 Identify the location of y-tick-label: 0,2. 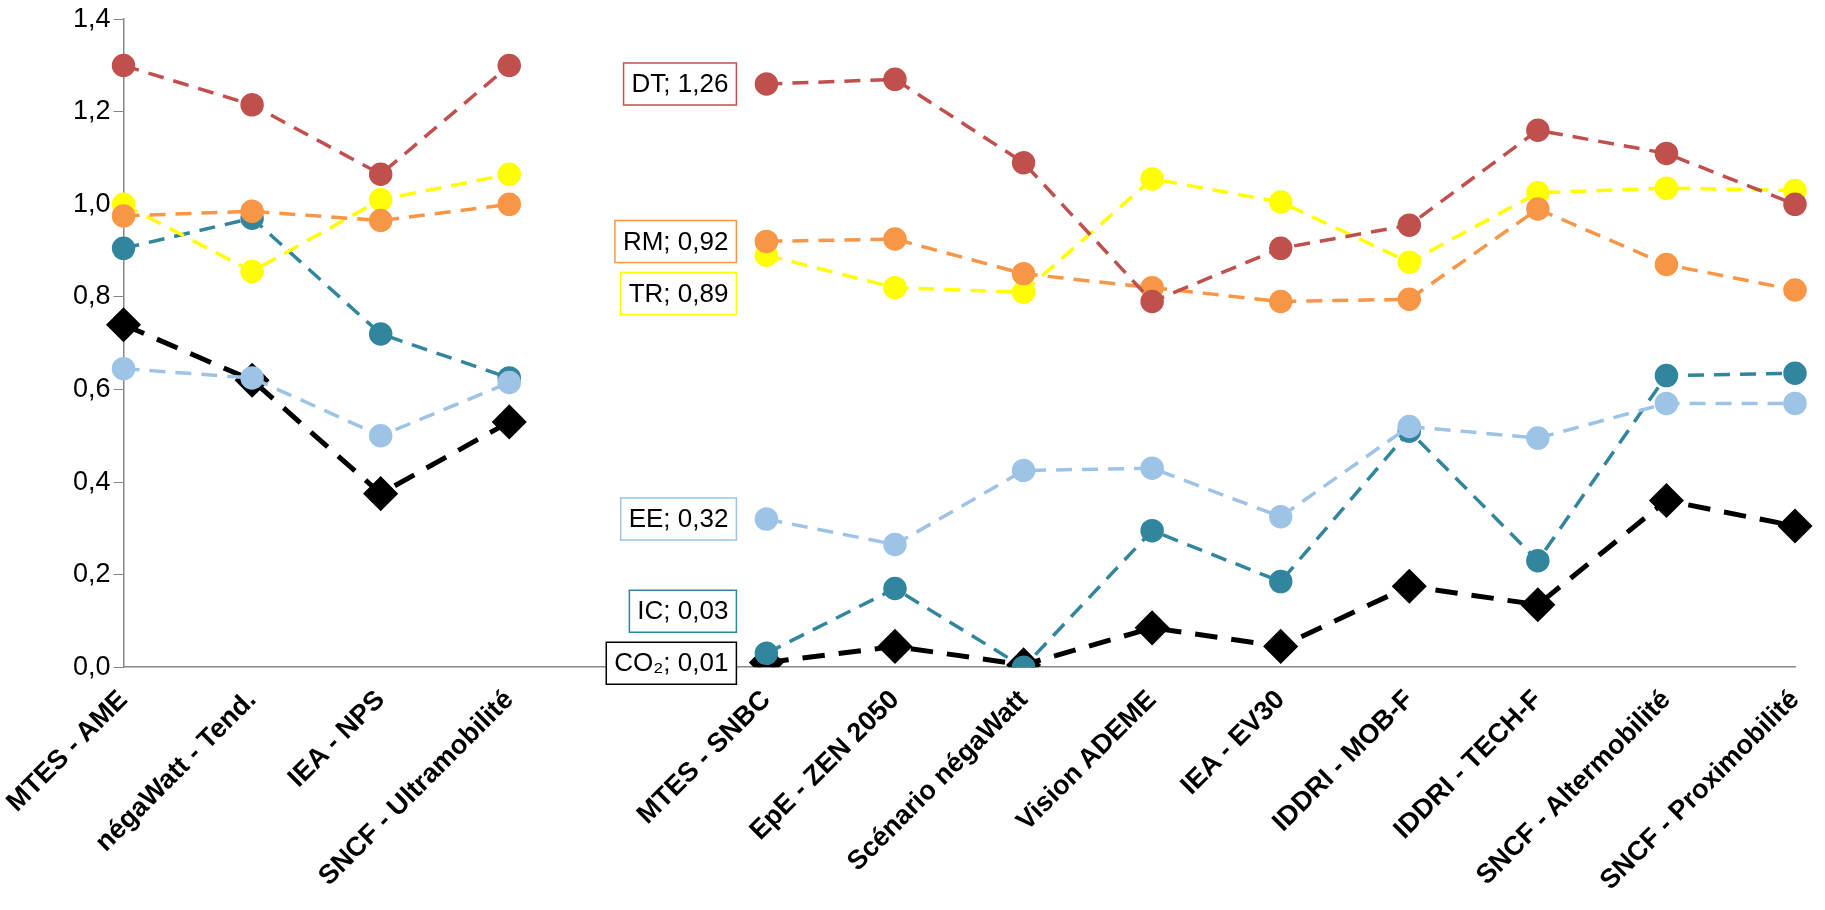
(91, 573).